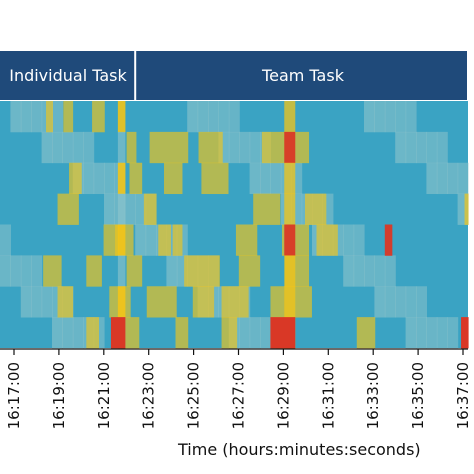 Image resolution: width=474 pixels, height=474 pixels. What do you see at coordinates (194, 395) in the screenshot?
I see `x-tick-label: 16:25:00` at bounding box center [194, 395].